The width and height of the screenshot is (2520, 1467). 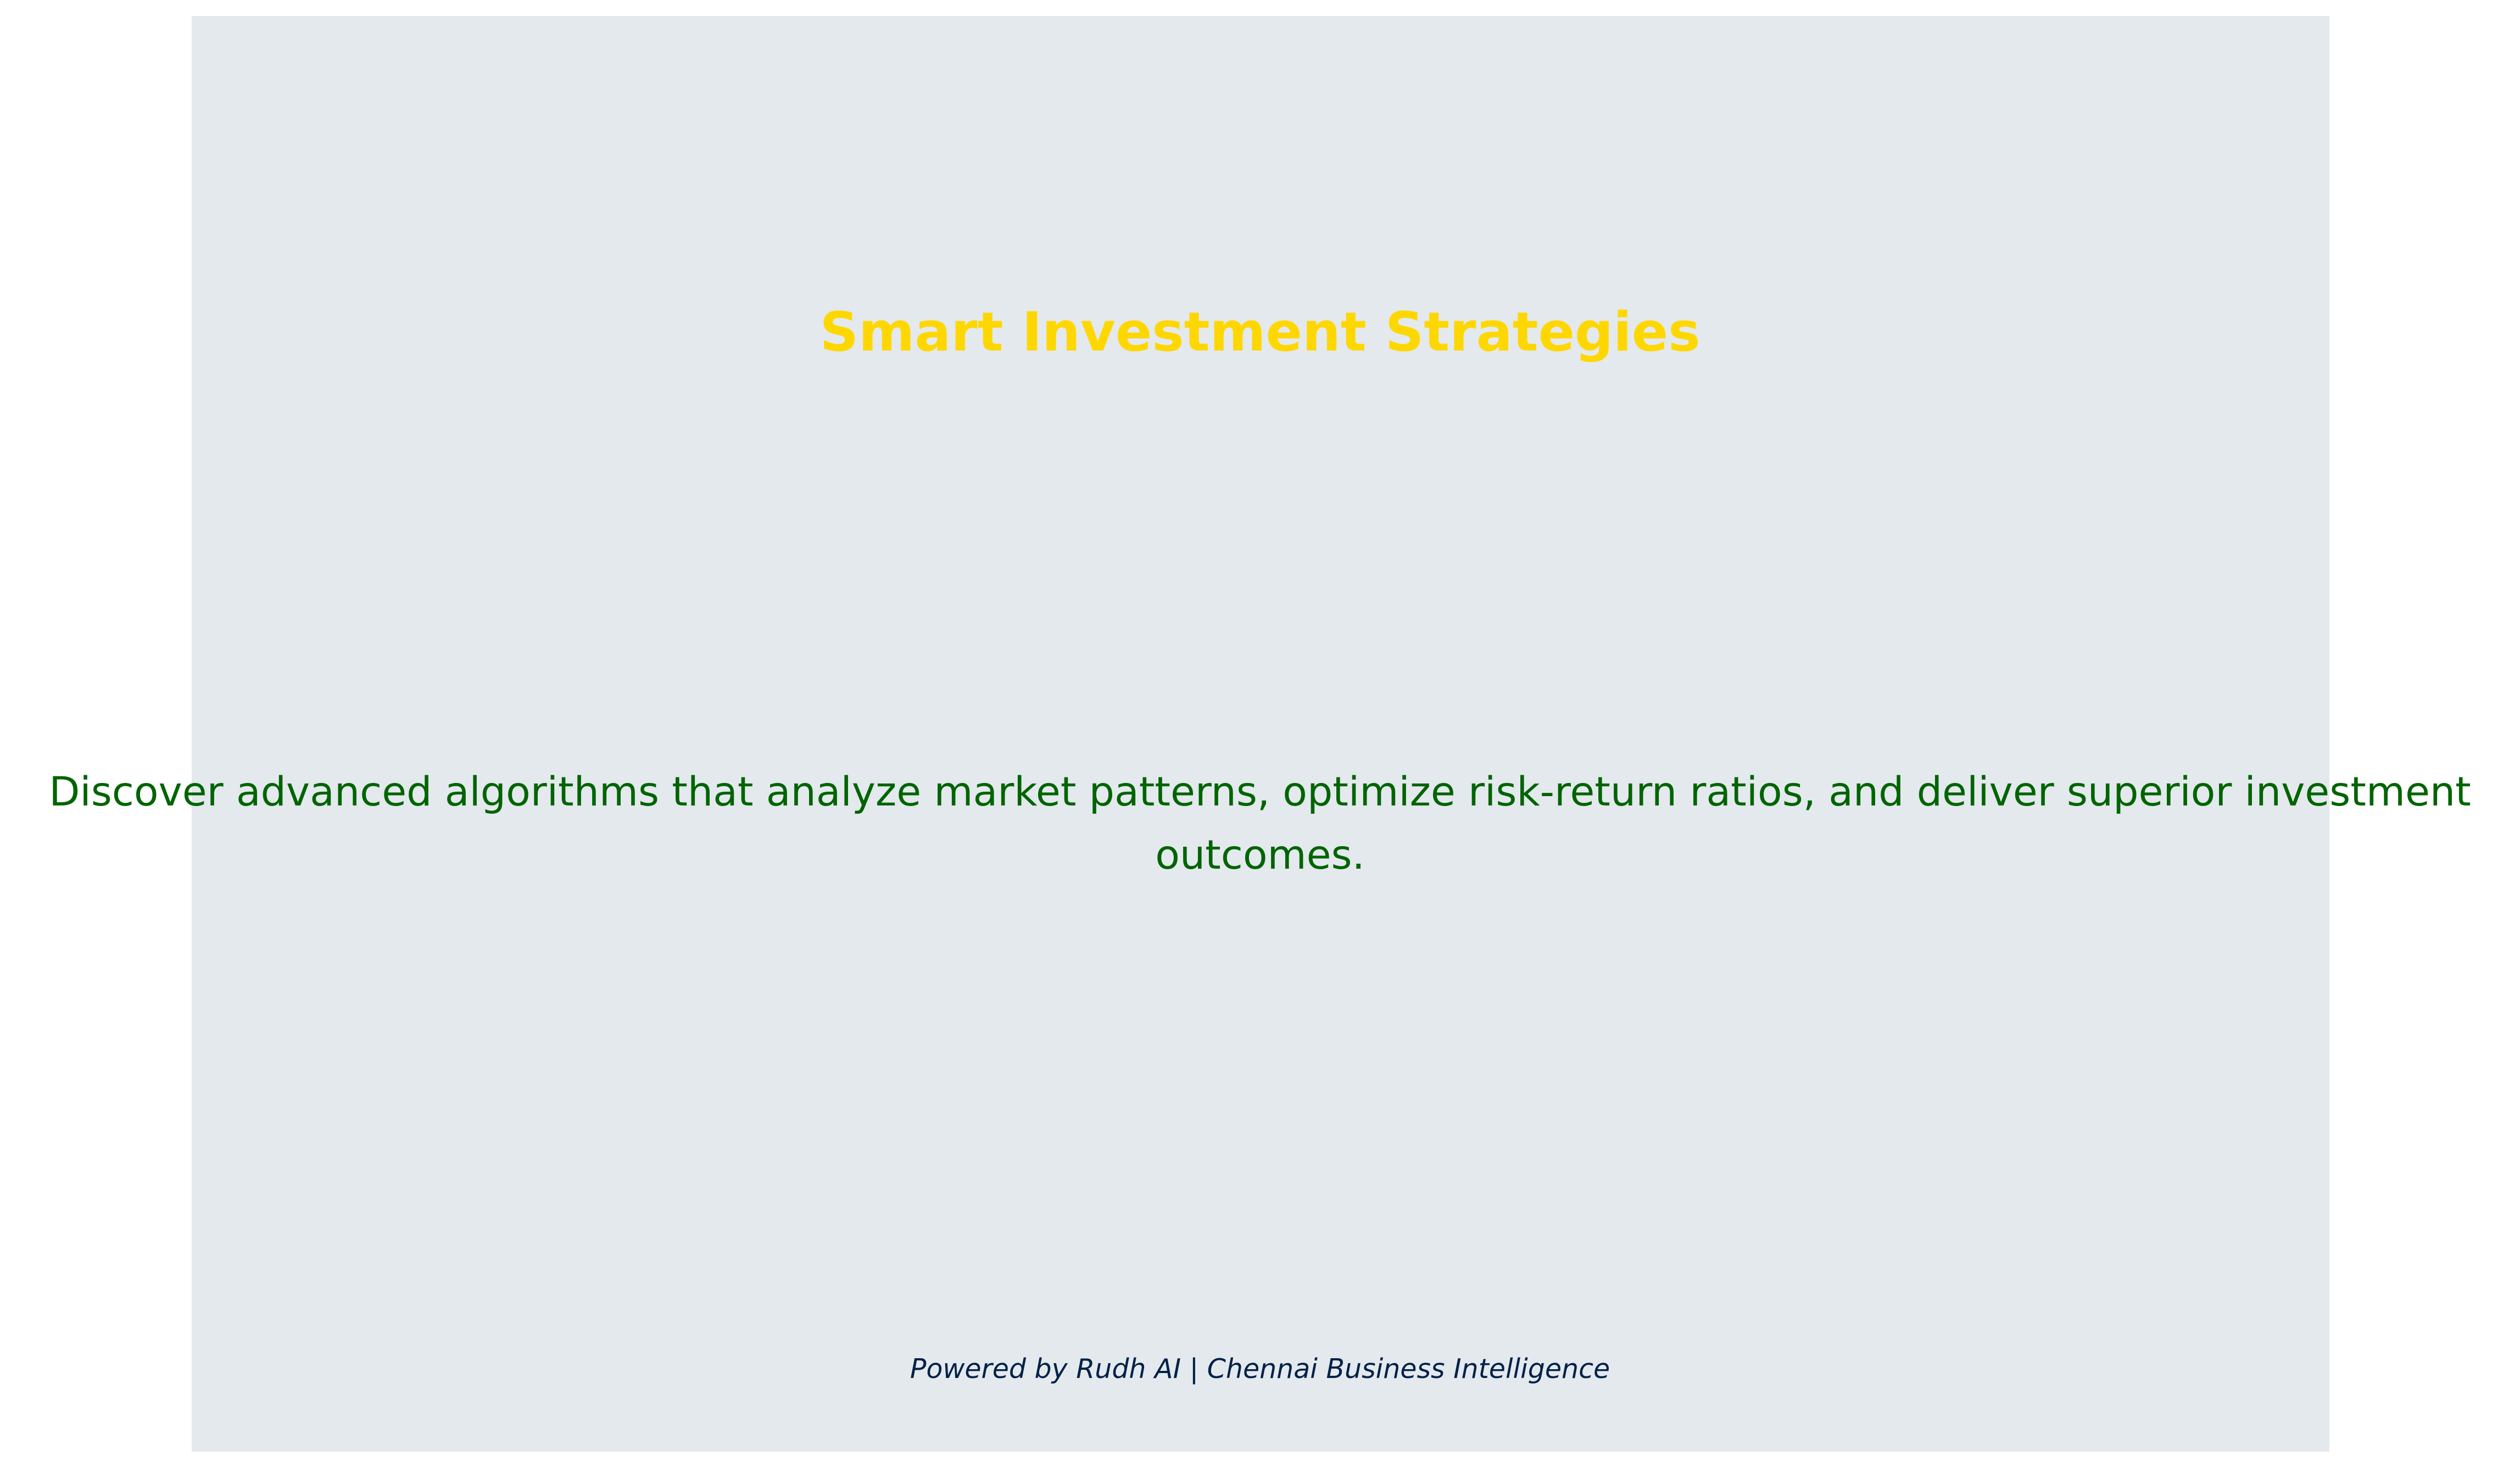 What do you see at coordinates (1260, 332) in the screenshot?
I see `page-title: Smart Investment Strategies` at bounding box center [1260, 332].